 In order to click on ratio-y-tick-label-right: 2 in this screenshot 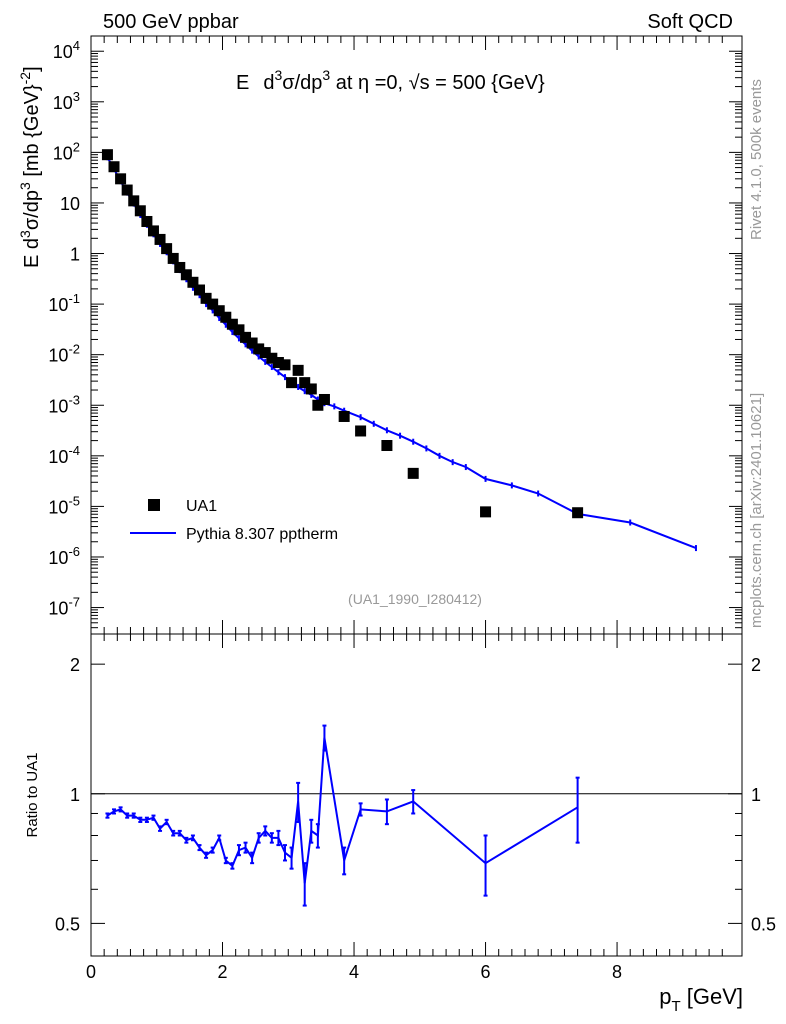, I will do `click(756, 665)`.